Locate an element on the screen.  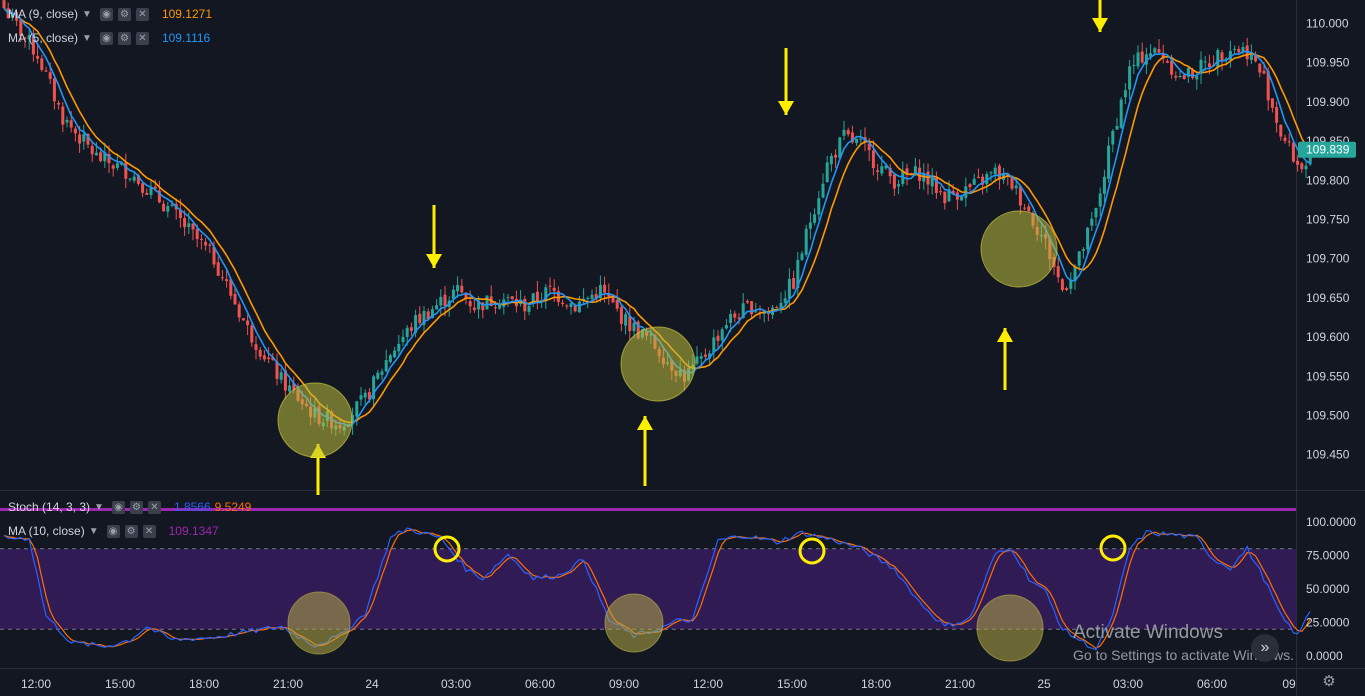
legend-ma10: MA (10, close) ▼ ◉ ⚙ ✕ 109.1347 is located at coordinates (113, 531).